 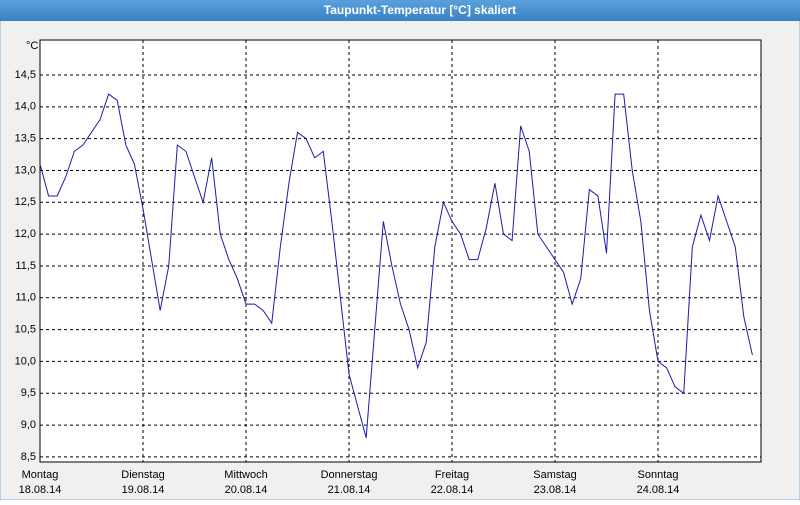 What do you see at coordinates (246, 490) in the screenshot?
I see `x-tick-date: 20.08.14` at bounding box center [246, 490].